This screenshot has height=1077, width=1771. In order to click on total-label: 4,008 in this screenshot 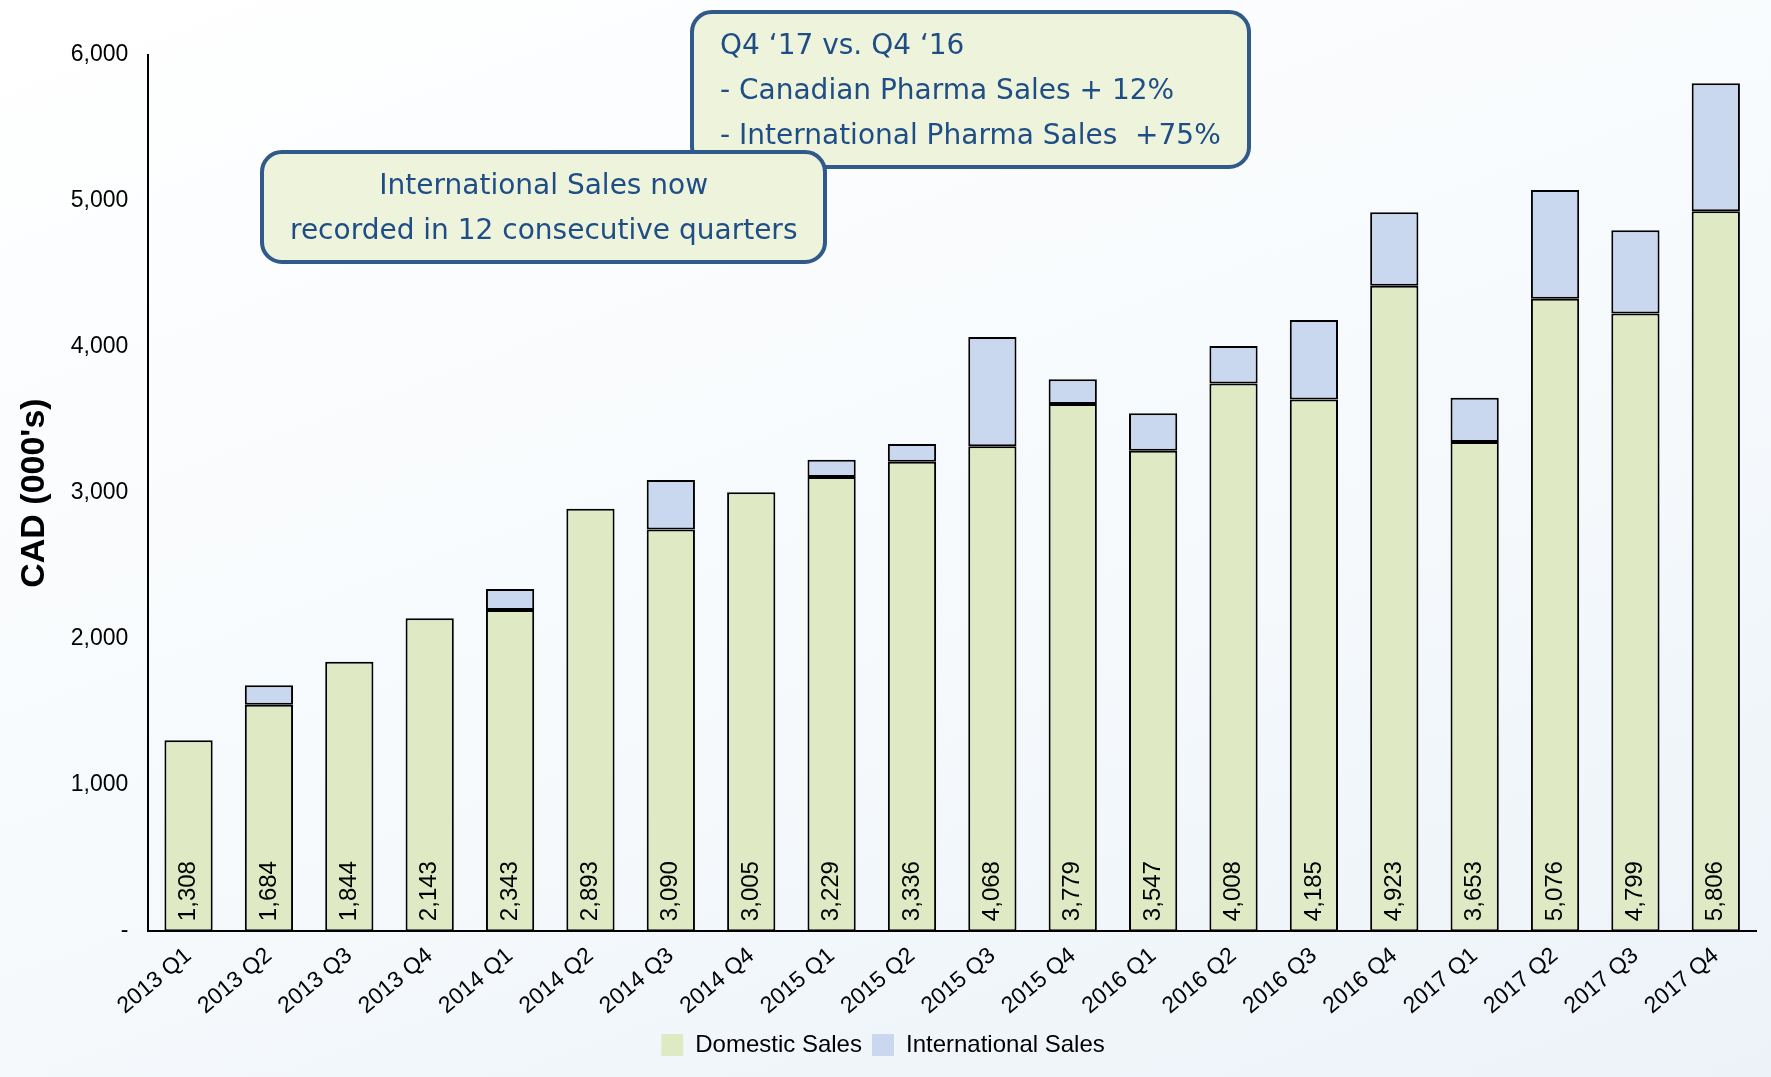, I will do `click(1232, 891)`.